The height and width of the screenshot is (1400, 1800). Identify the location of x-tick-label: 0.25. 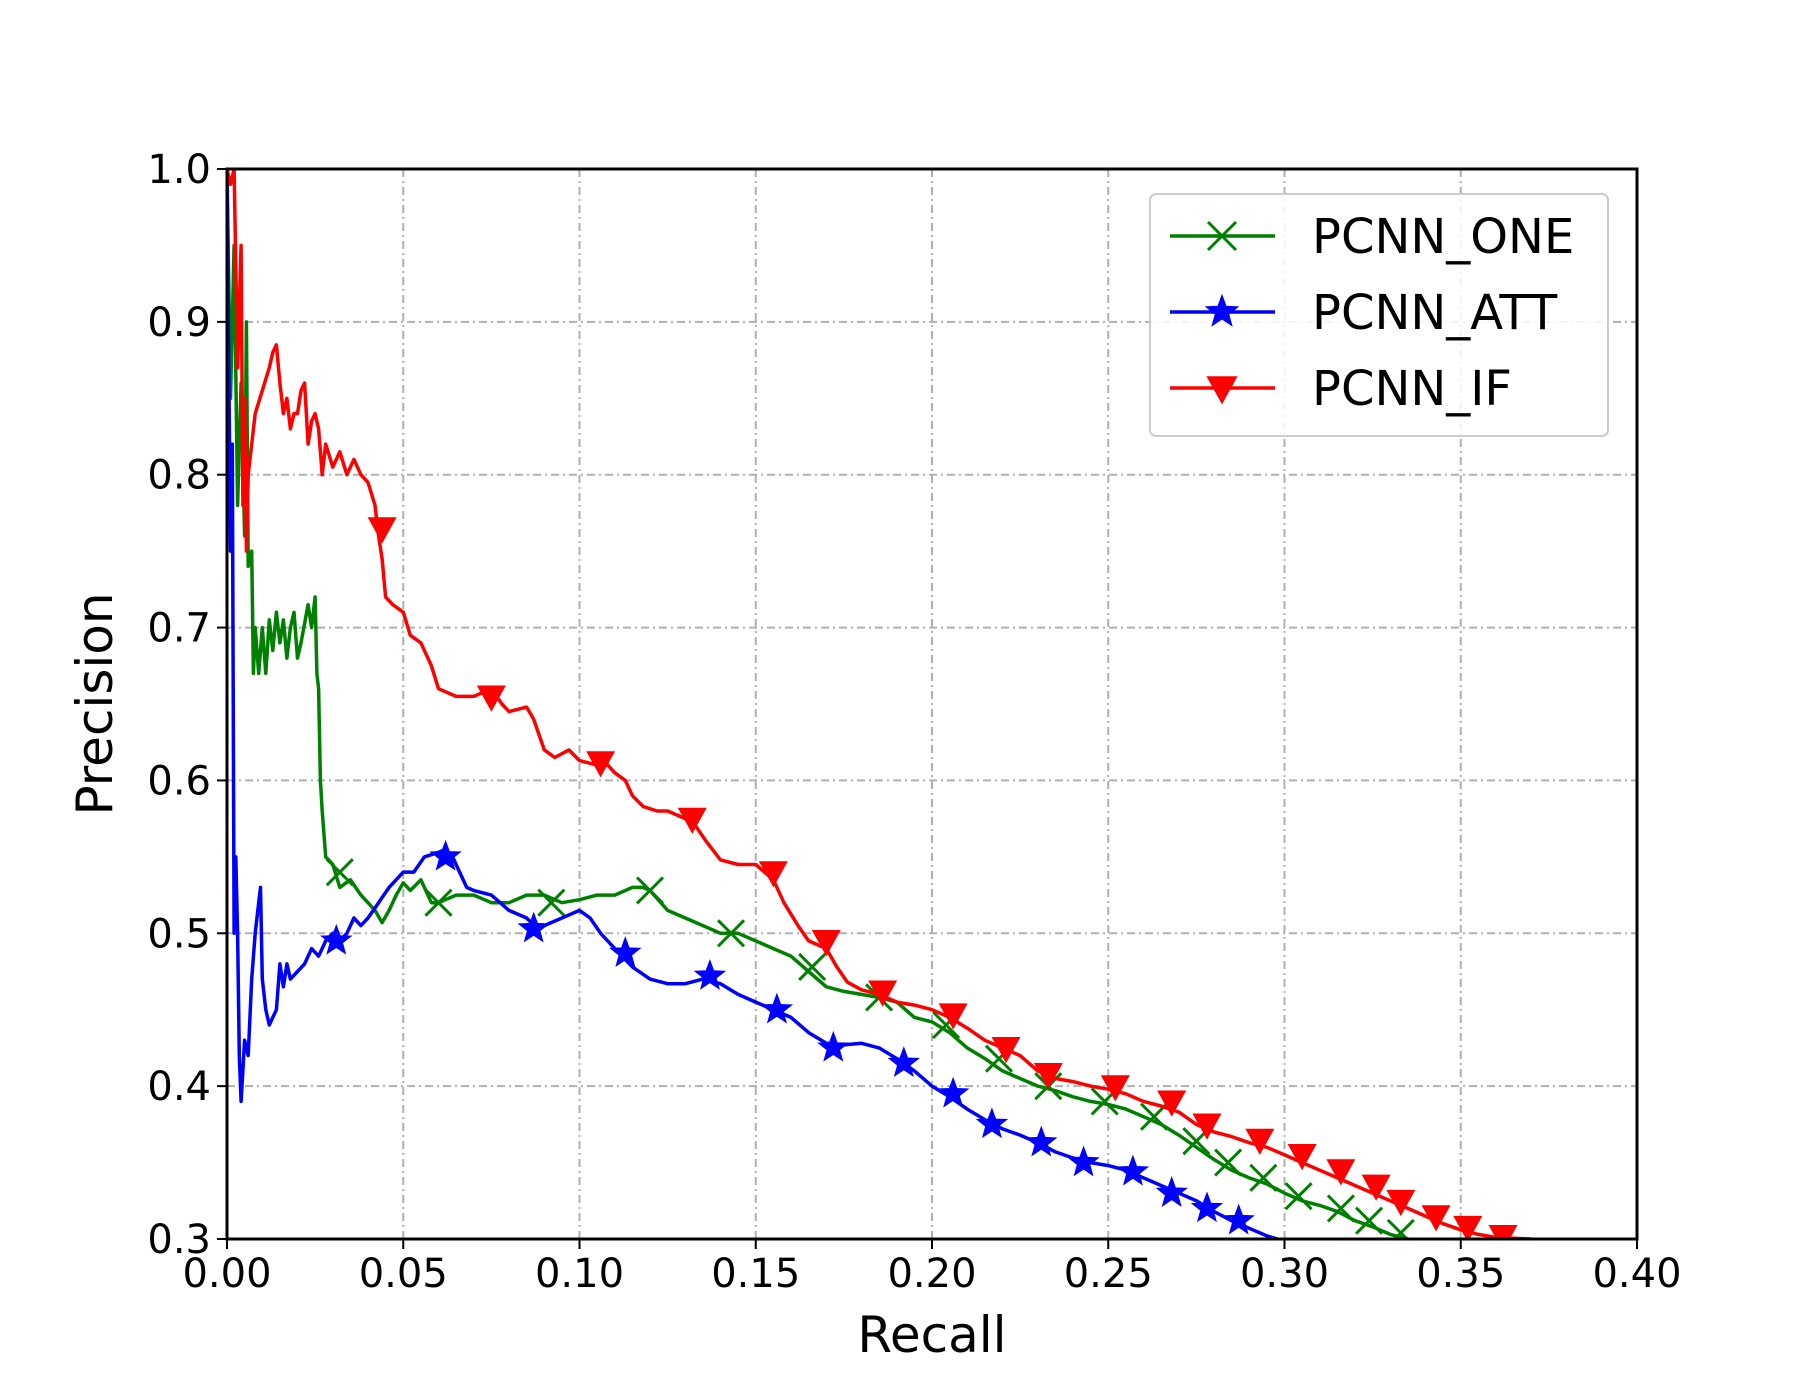
(1108, 1274).